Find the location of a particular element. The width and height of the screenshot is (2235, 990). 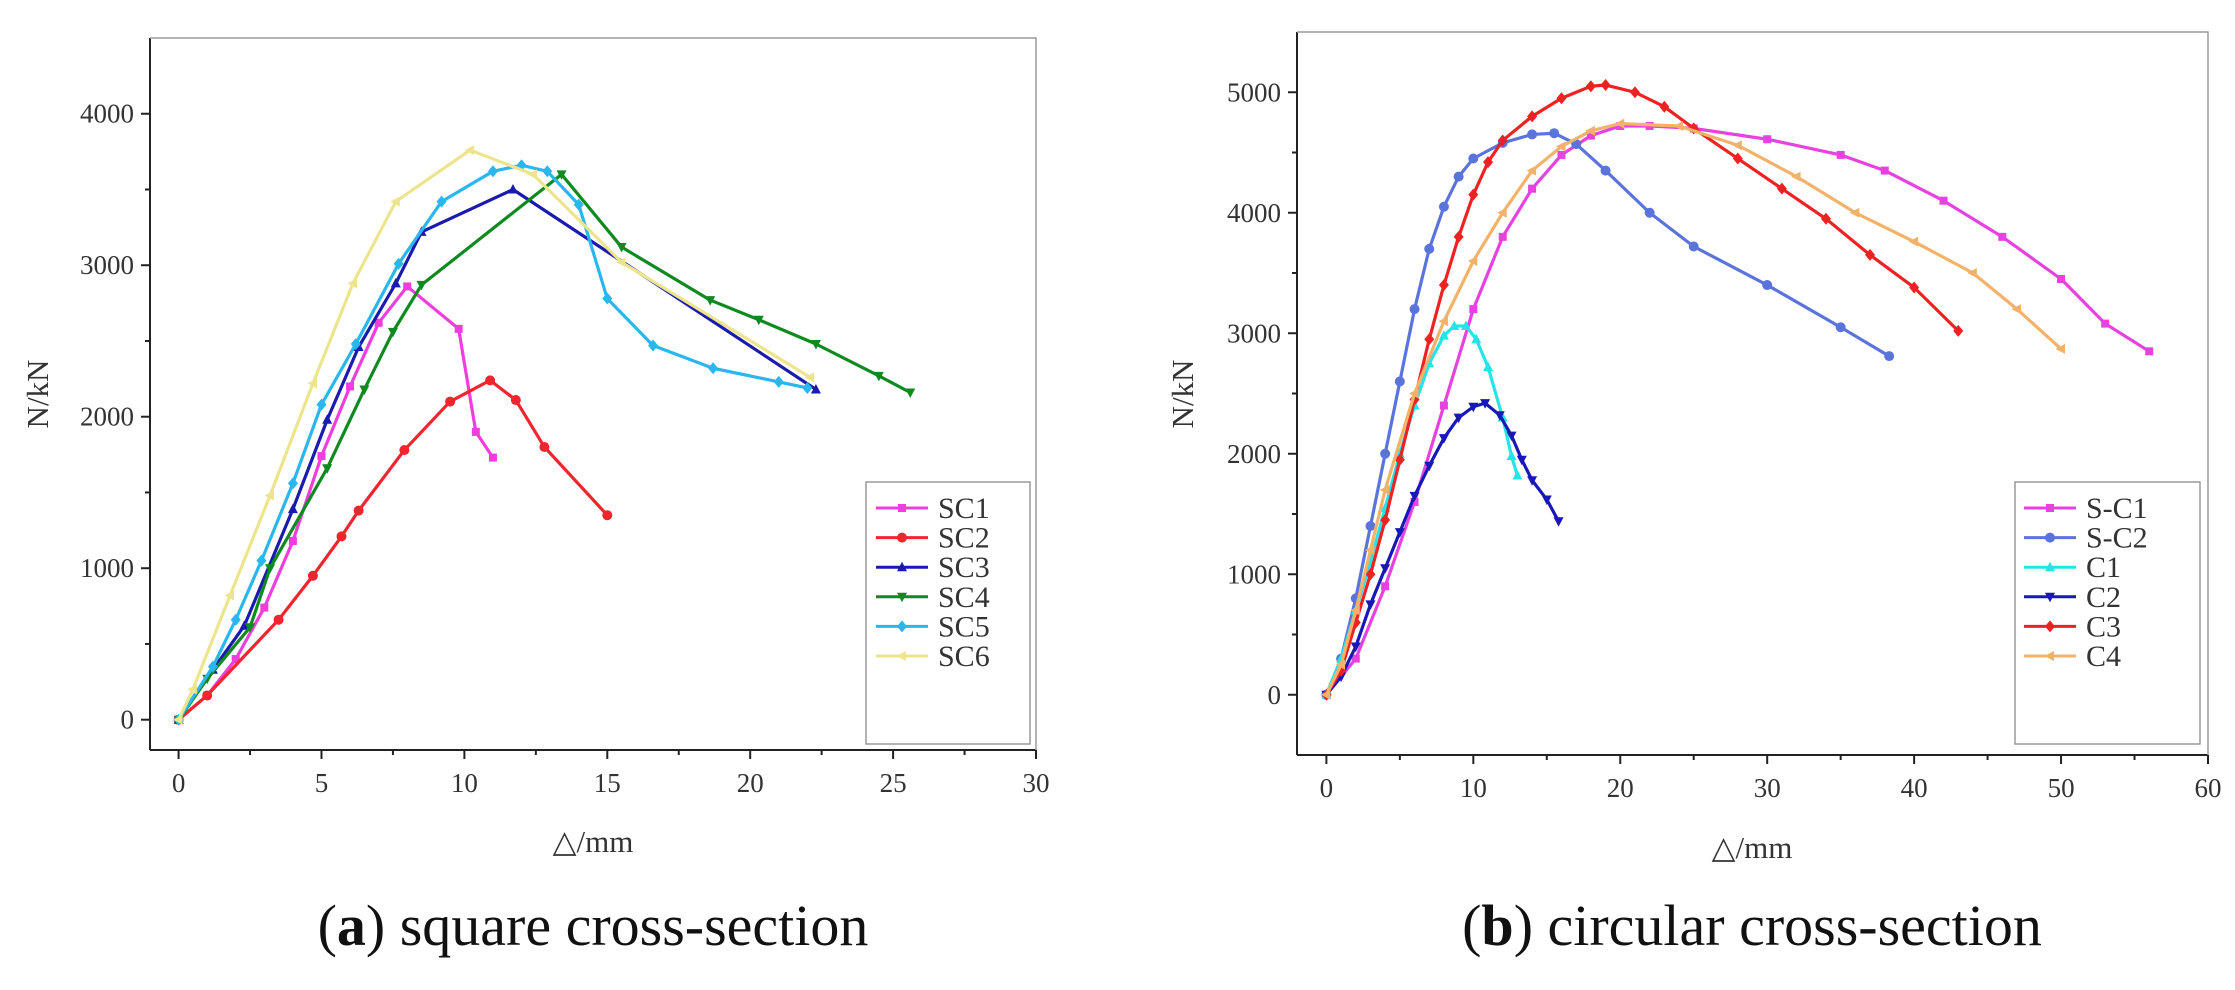

legend-item-c4: C4 is located at coordinates (2072, 656).